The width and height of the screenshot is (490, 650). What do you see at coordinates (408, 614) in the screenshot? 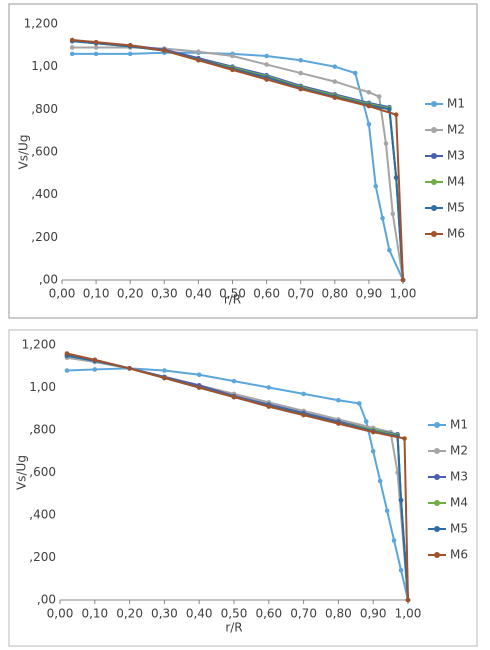
I see `x-tick-label: 1,00` at bounding box center [408, 614].